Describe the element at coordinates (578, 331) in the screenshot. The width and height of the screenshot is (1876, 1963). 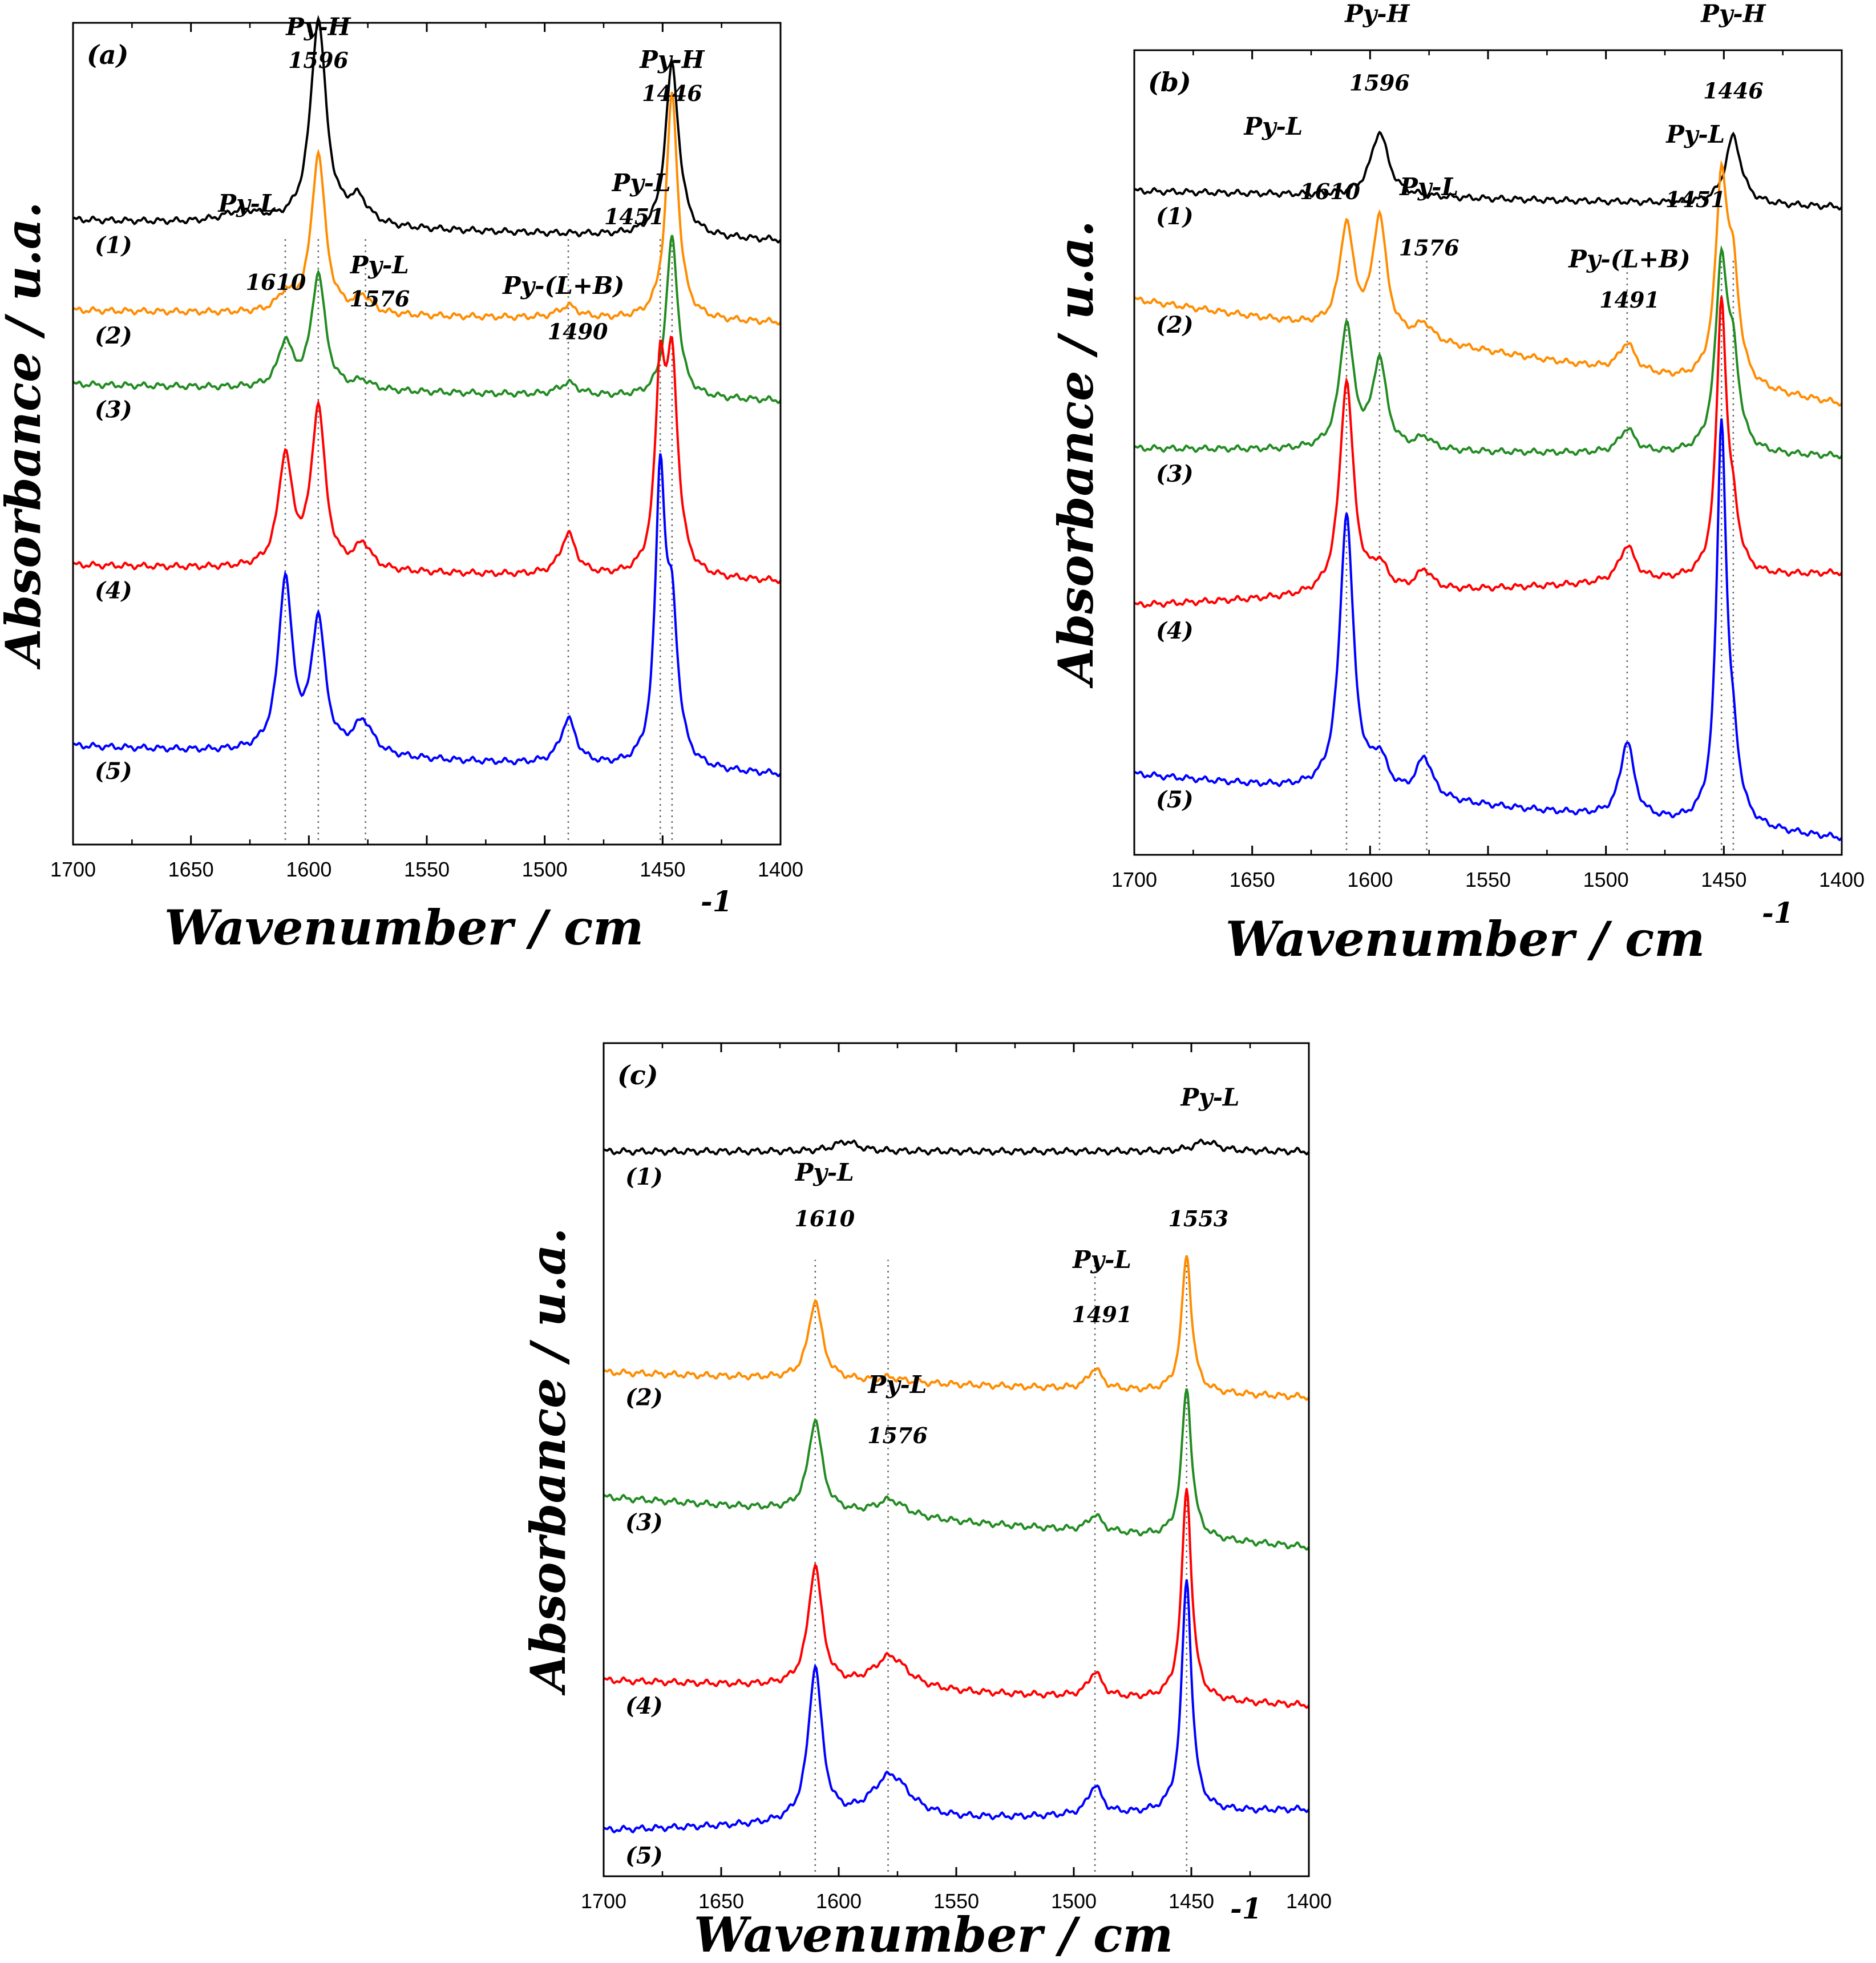
I see `peak-annotation: 1490` at that location.